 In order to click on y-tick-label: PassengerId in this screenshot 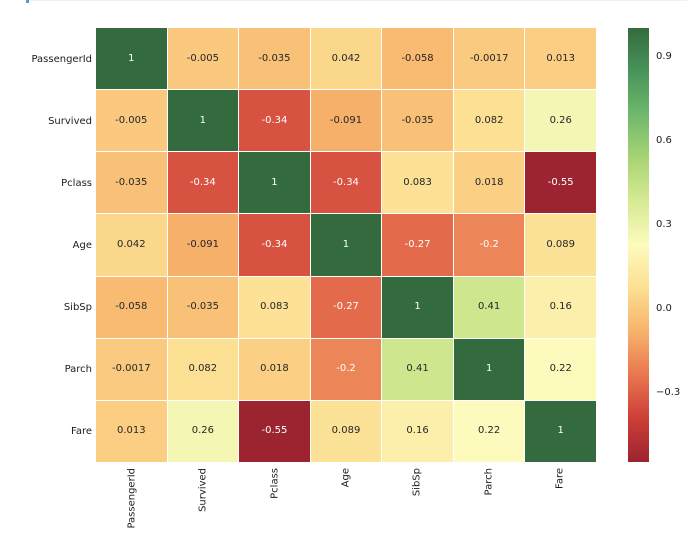, I will do `click(61, 59)`.